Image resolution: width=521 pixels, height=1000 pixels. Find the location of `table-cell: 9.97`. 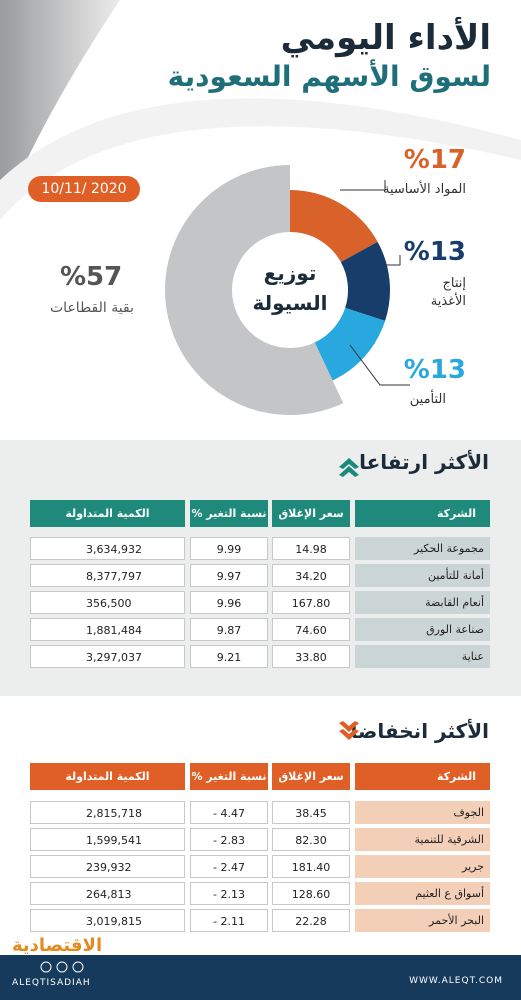

table-cell: 9.97 is located at coordinates (229, 575).